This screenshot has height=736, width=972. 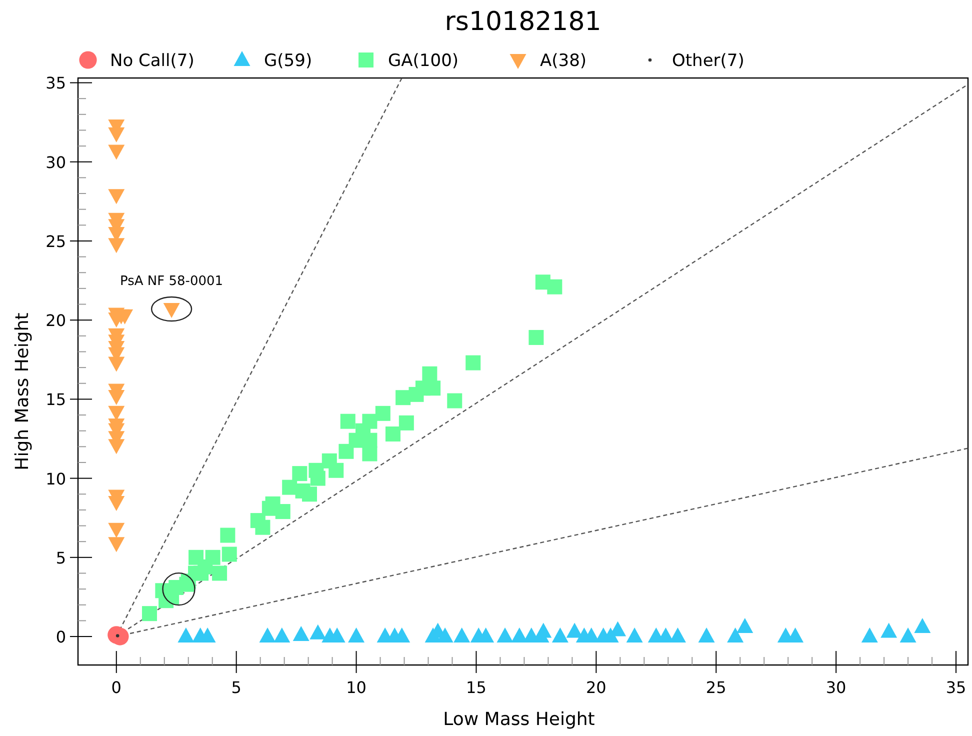 I want to click on x-tick-label: 10, so click(x=356, y=687).